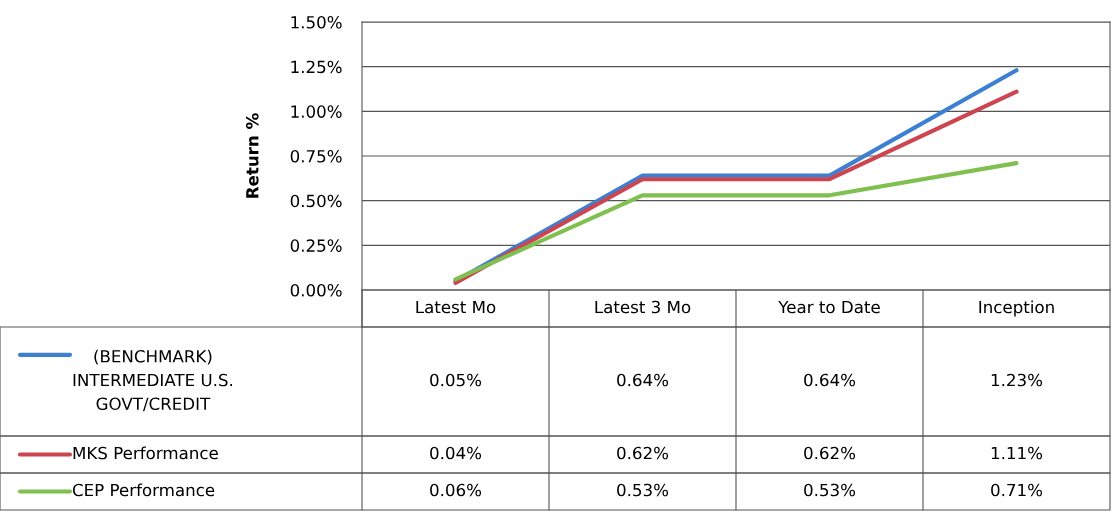 Image resolution: width=1119 pixels, height=514 pixels. I want to click on data-label: 0.04%, so click(456, 453).